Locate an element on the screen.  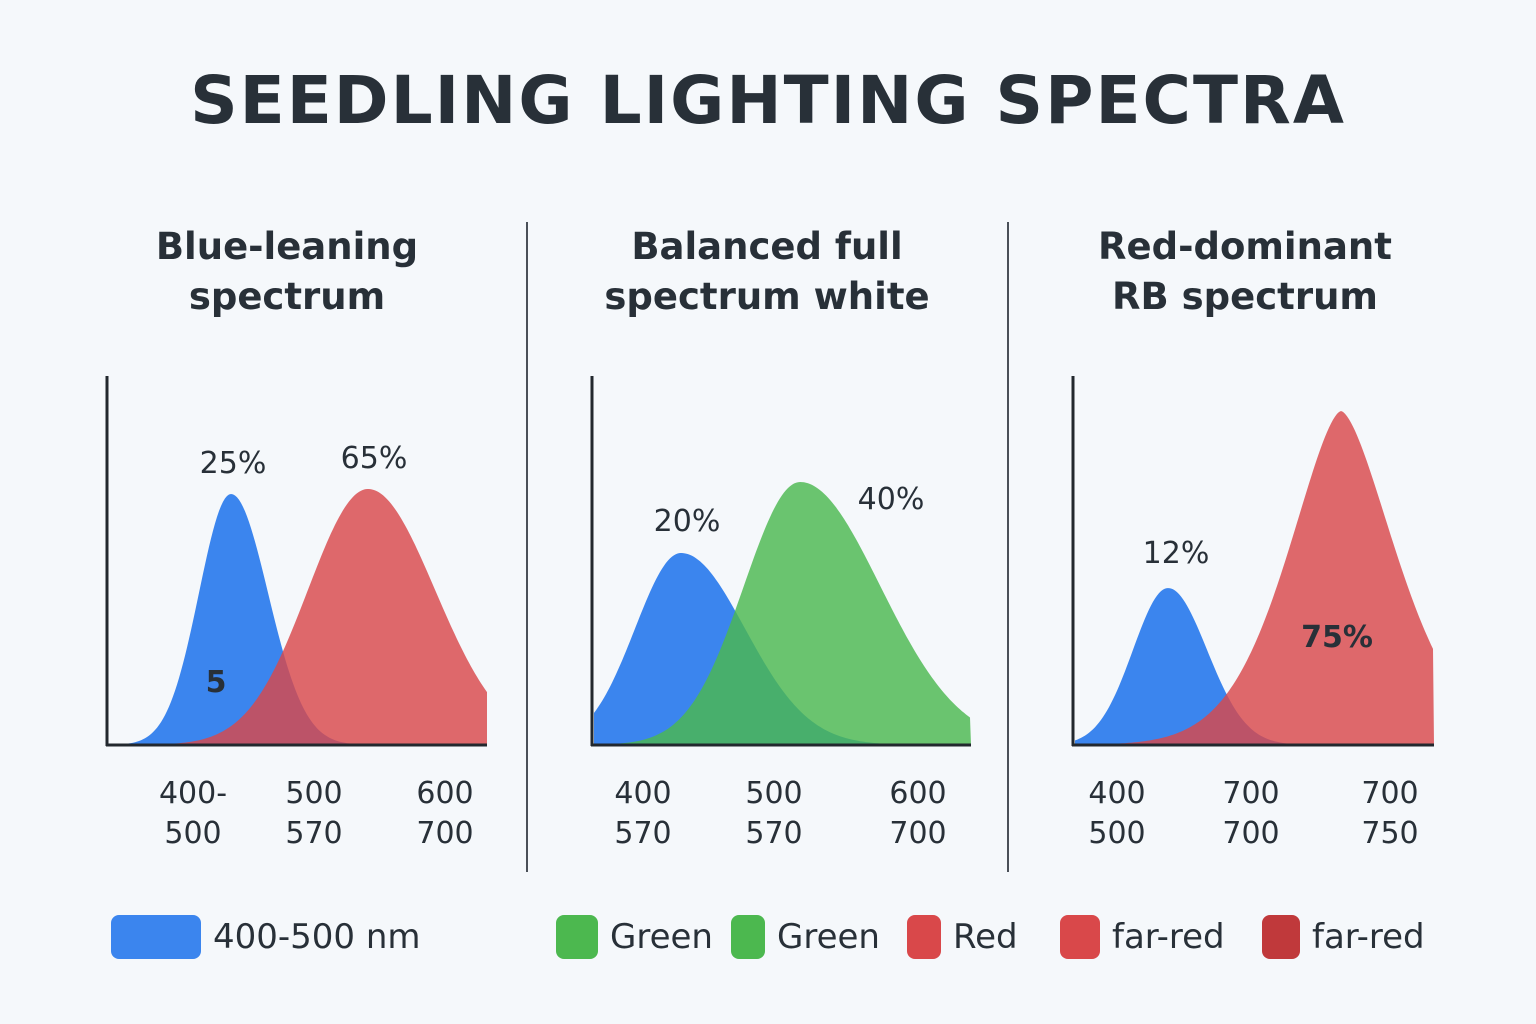
chart-title: SEEDLING LIGHTING SPECTRA is located at coordinates (768, 100).